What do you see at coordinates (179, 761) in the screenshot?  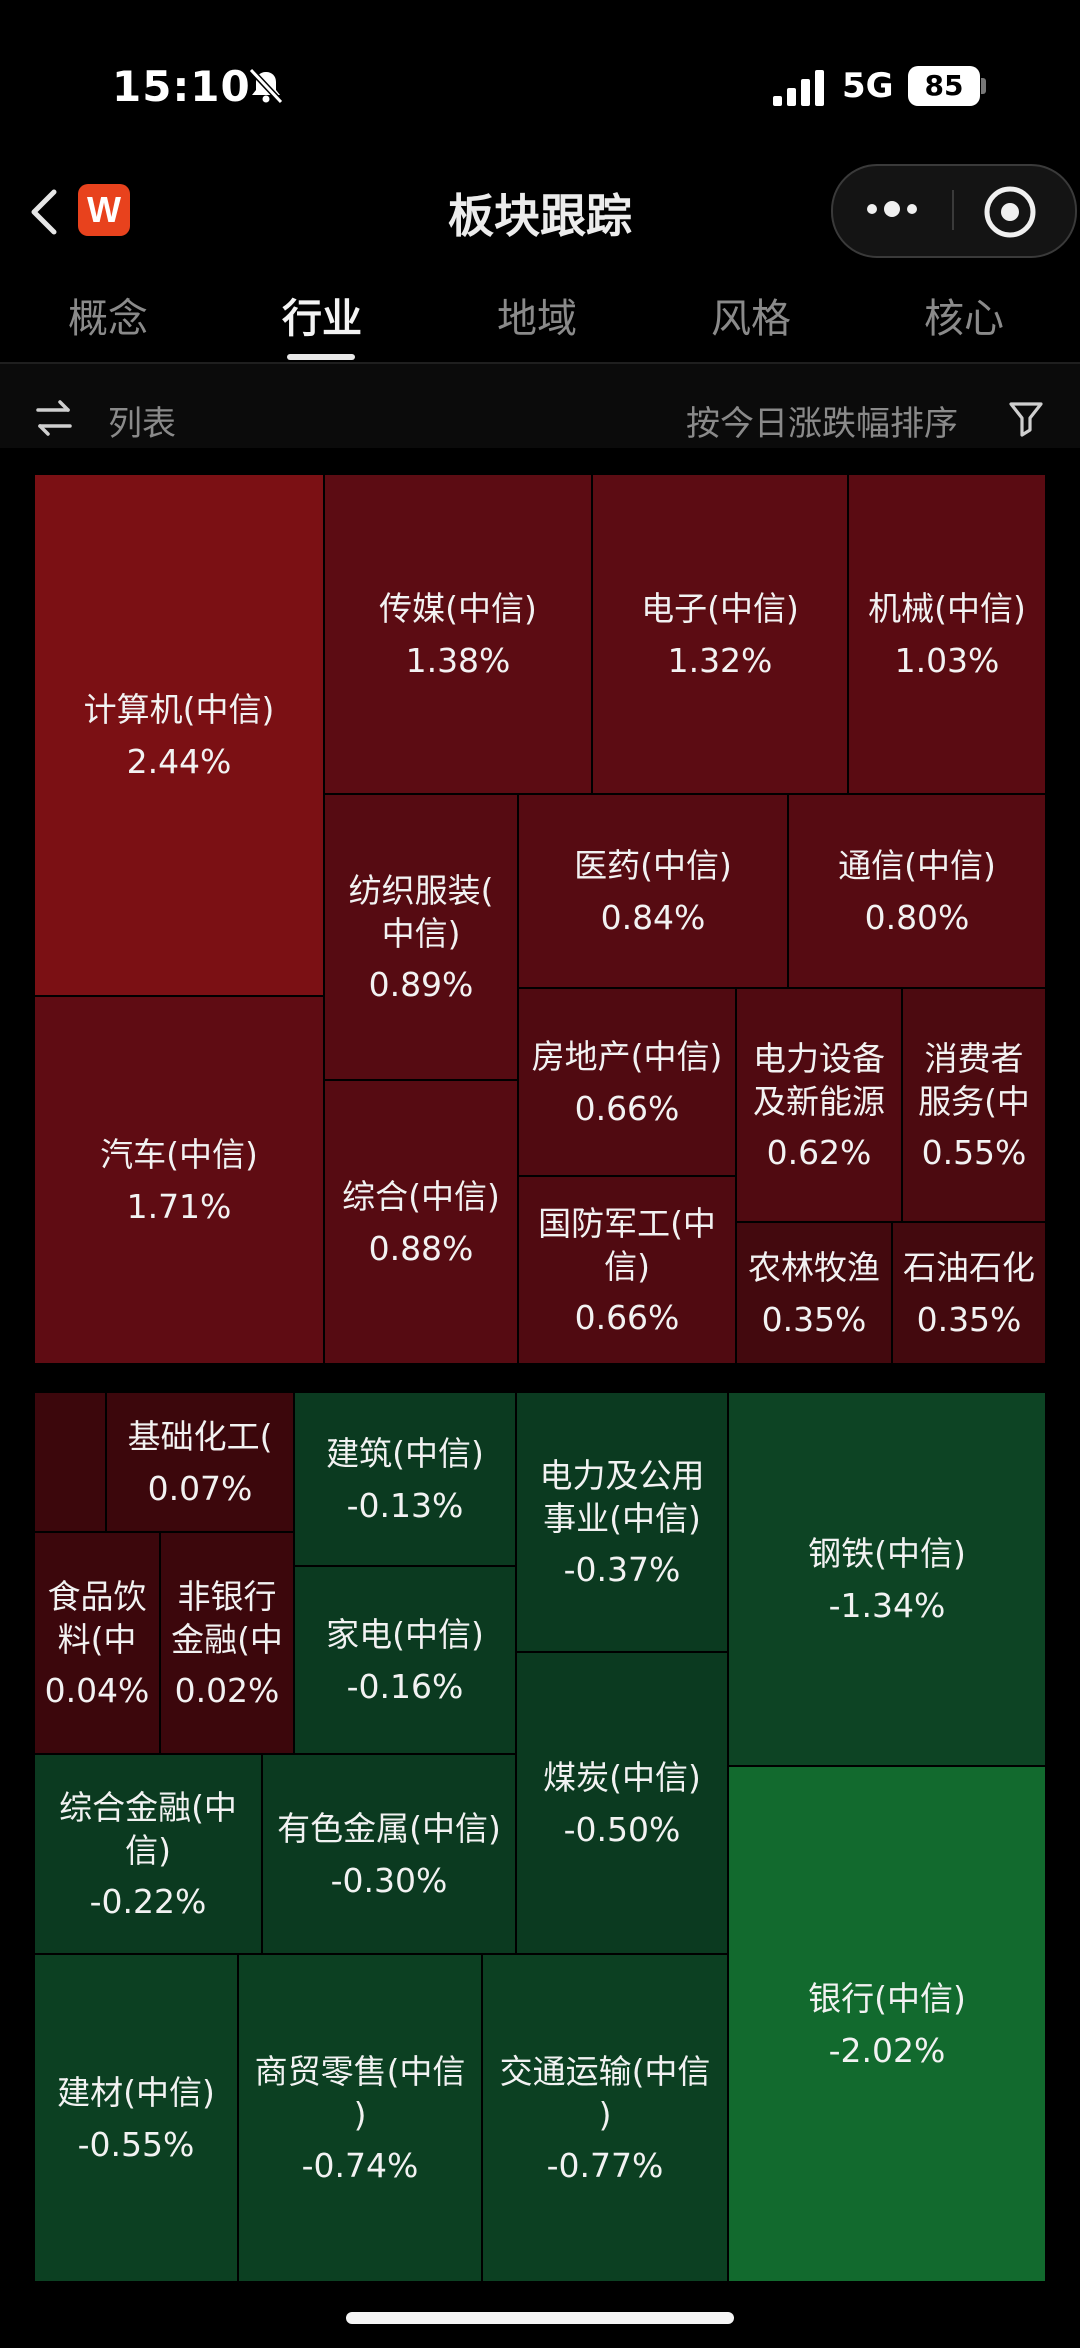 I see `sector-change: 2.44%` at bounding box center [179, 761].